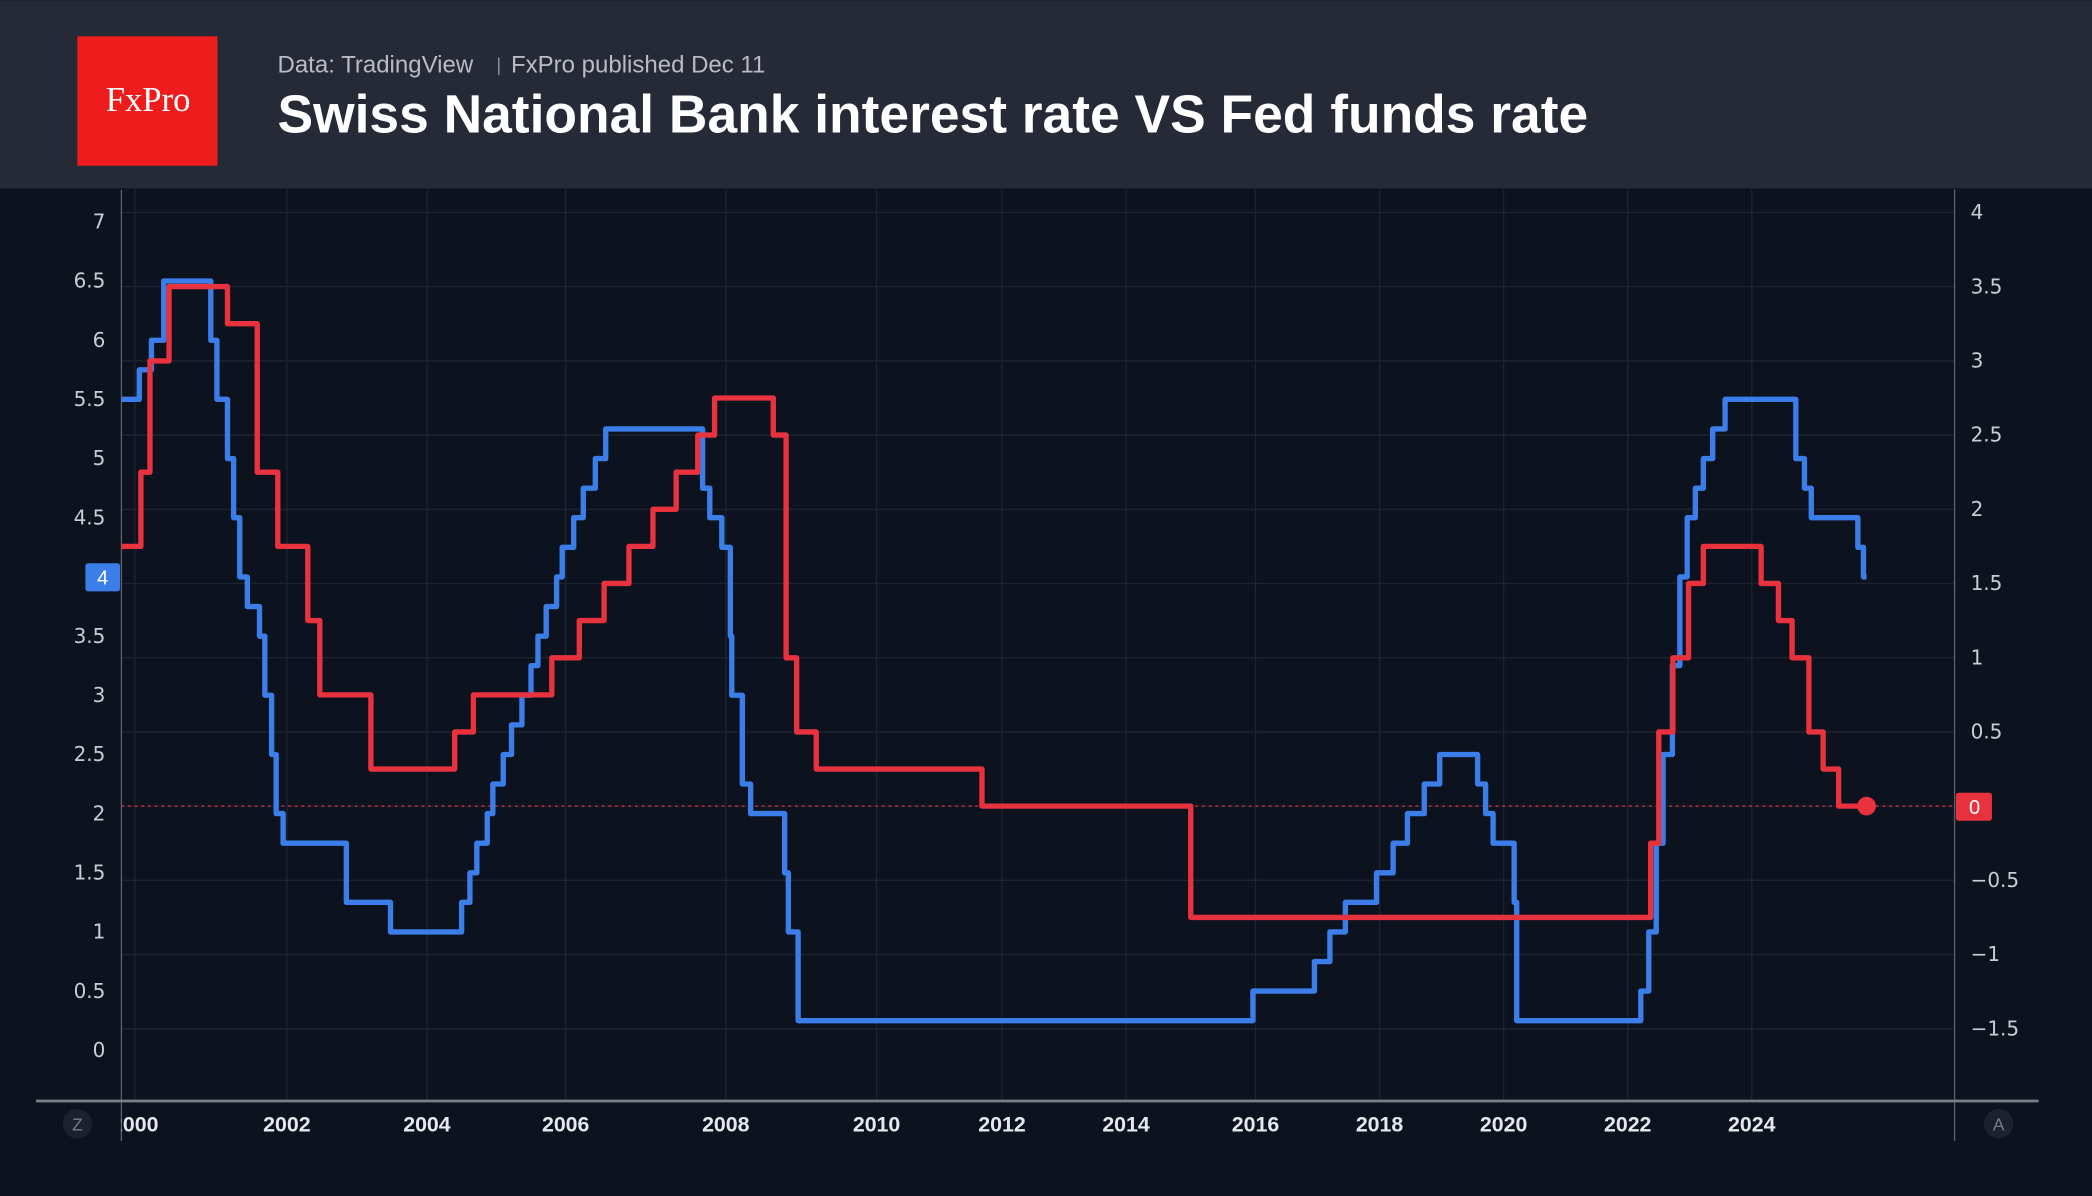 This screenshot has width=2092, height=1196. What do you see at coordinates (876, 1125) in the screenshot?
I see `x-tick-label: 2010` at bounding box center [876, 1125].